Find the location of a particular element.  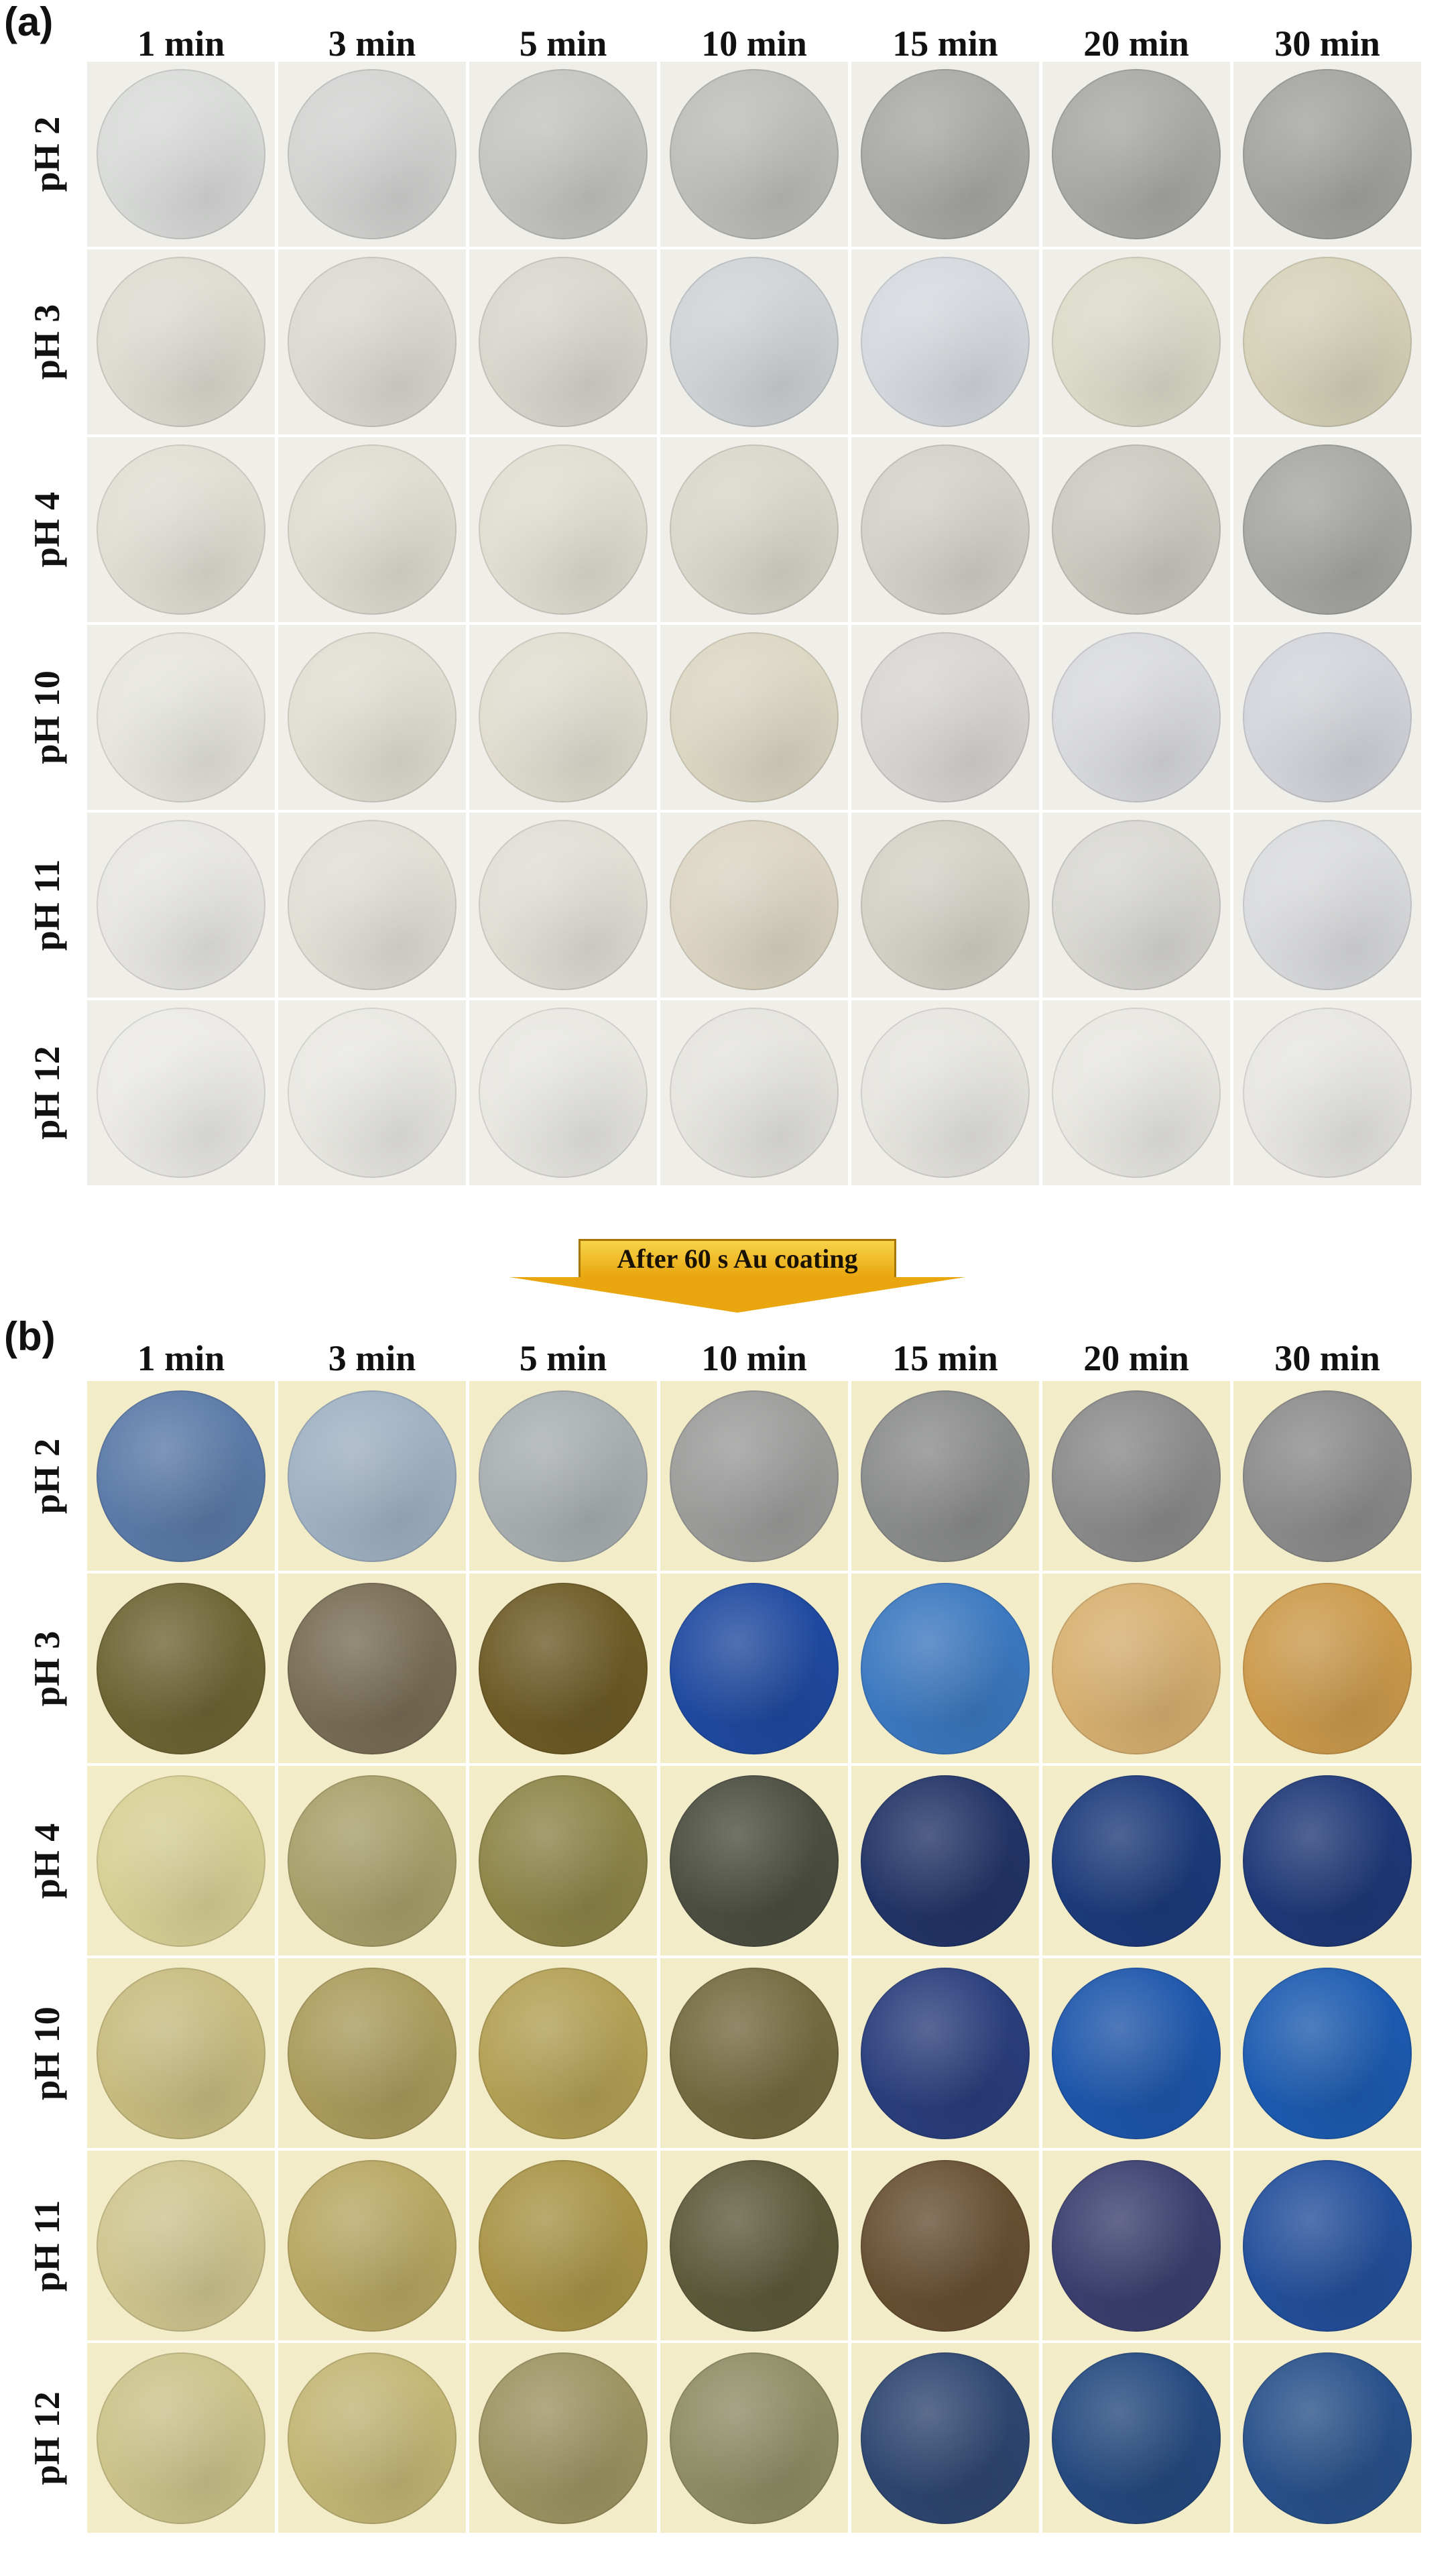

panel-a-row-header: pH 12 is located at coordinates (47, 1093).